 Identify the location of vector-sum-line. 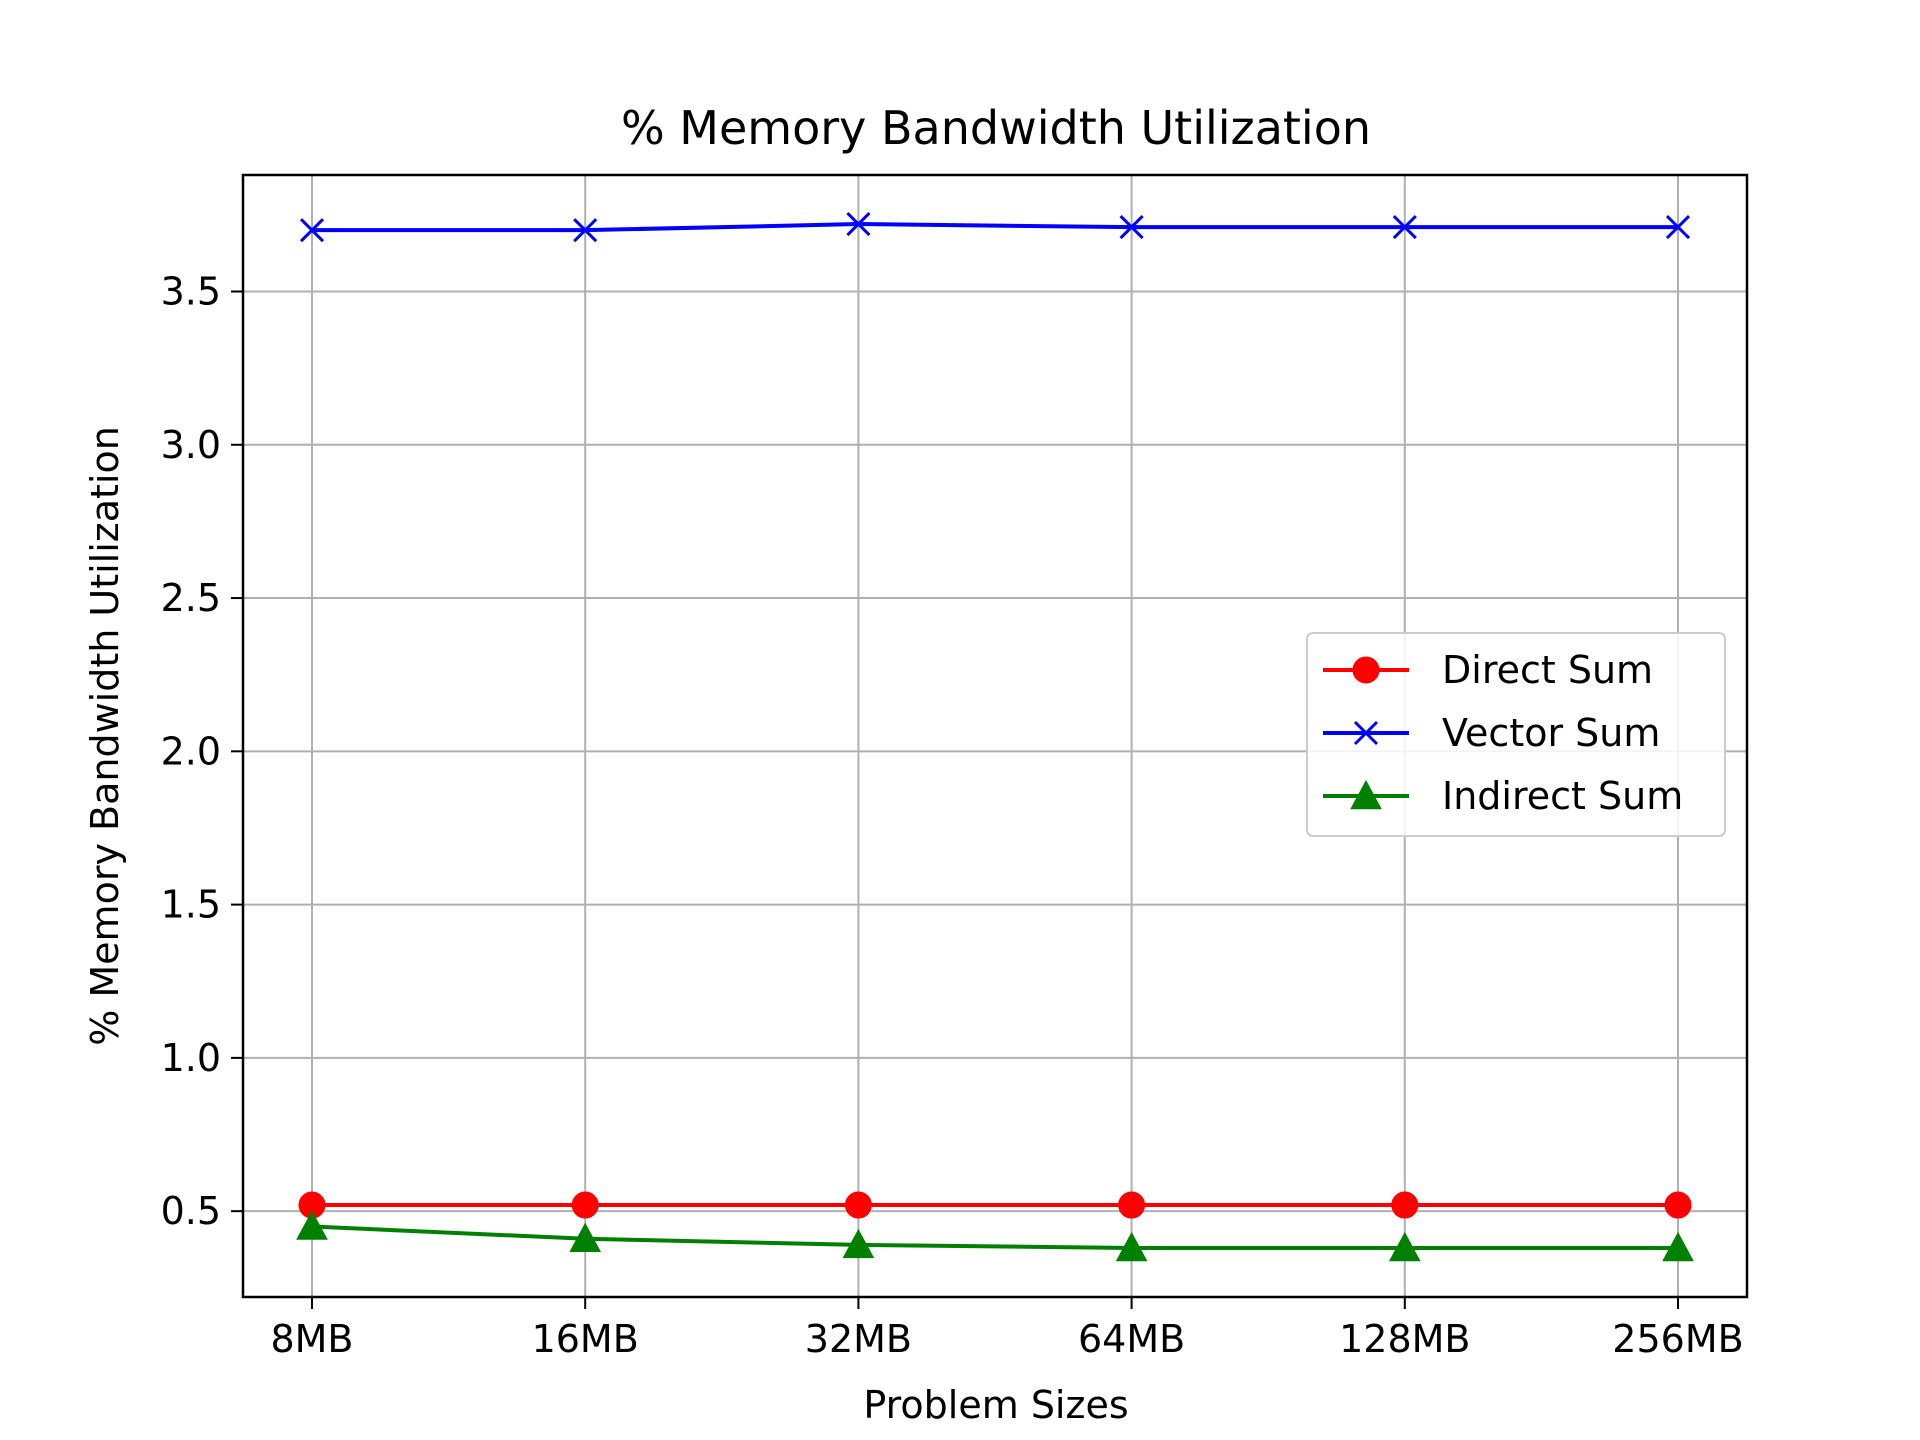
(995, 227).